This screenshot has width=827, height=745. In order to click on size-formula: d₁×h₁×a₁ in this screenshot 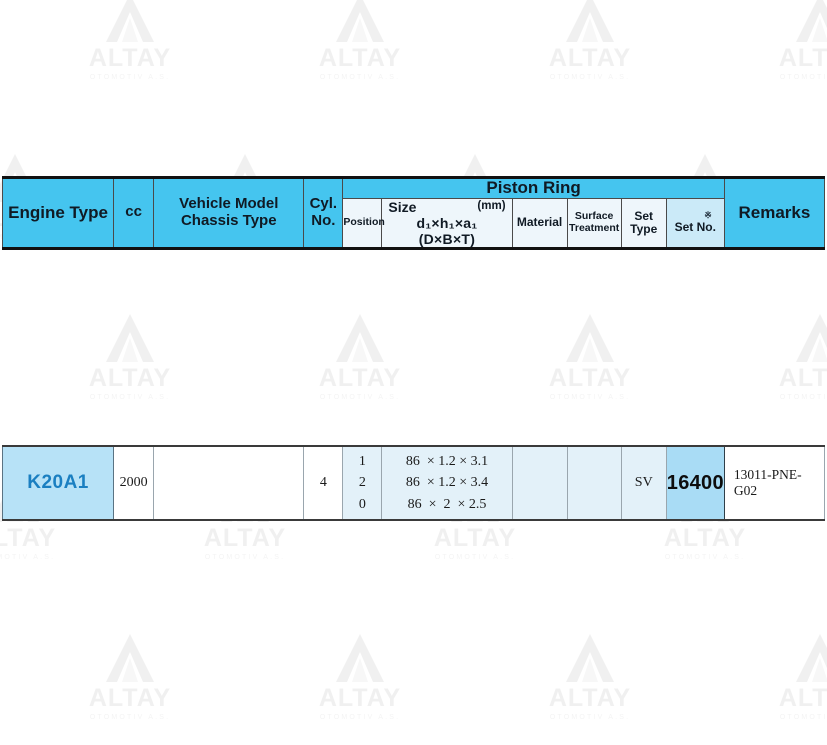, I will do `click(447, 222)`.